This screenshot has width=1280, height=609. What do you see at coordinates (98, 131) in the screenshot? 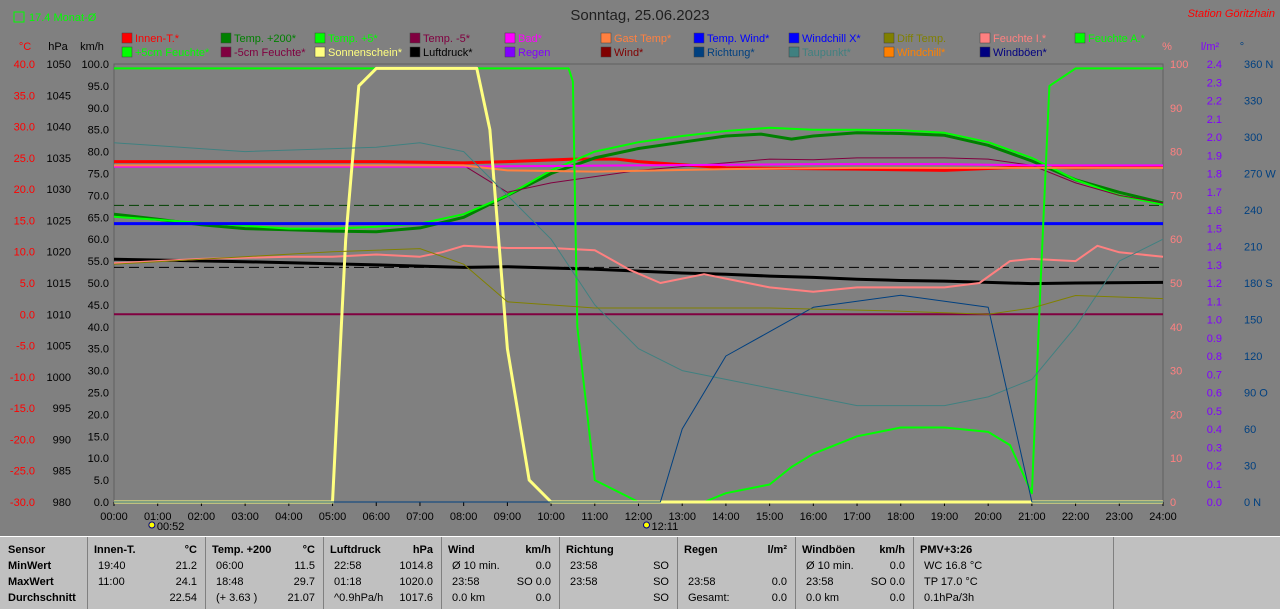
I see `y-tick-wind: 85.0` at bounding box center [98, 131].